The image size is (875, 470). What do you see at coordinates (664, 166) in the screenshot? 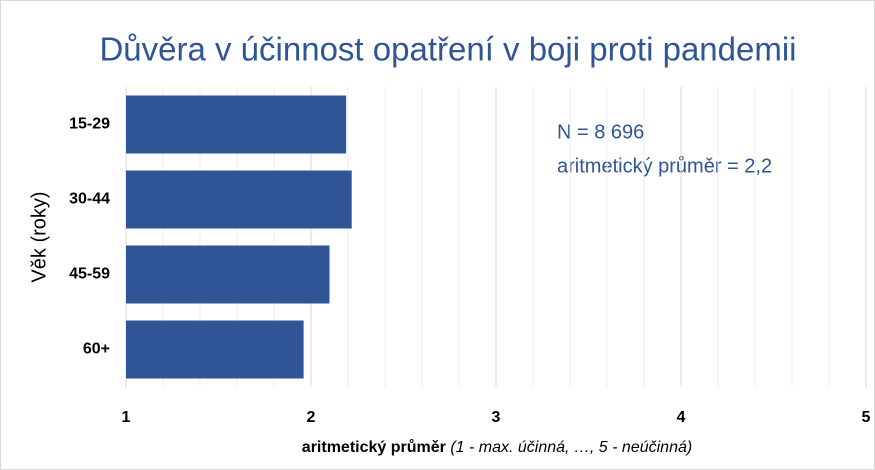
I see `annotation: aritmetický průměr = 2,2` at bounding box center [664, 166].